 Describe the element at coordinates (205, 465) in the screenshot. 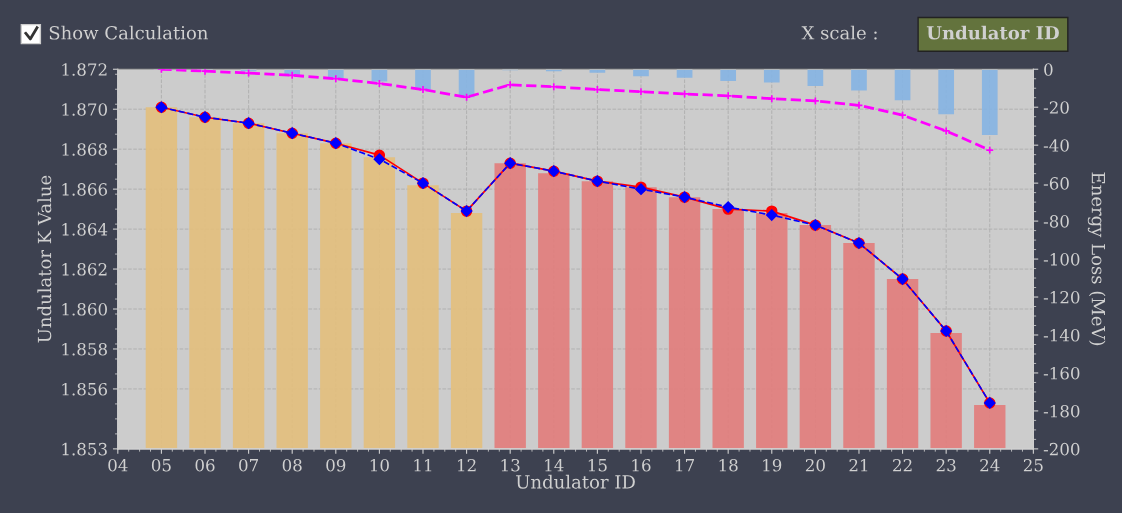

I see `x-tick-label: 06` at that location.